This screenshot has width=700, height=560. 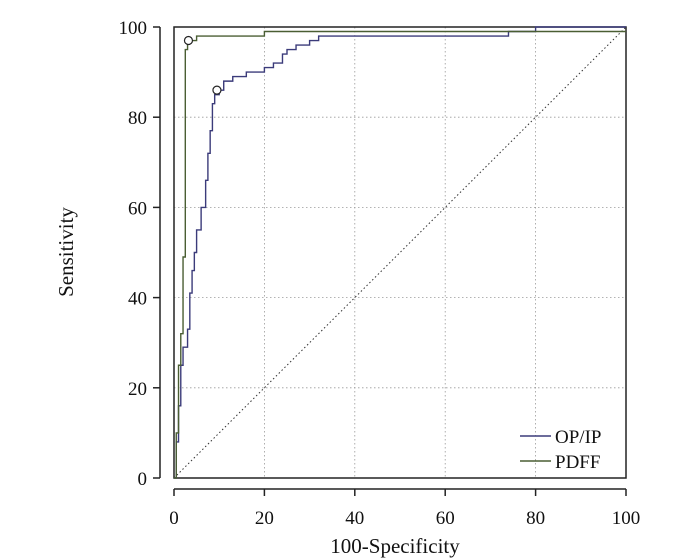 What do you see at coordinates (66, 252) in the screenshot?
I see `y-axis-title: Sensitivity` at bounding box center [66, 252].